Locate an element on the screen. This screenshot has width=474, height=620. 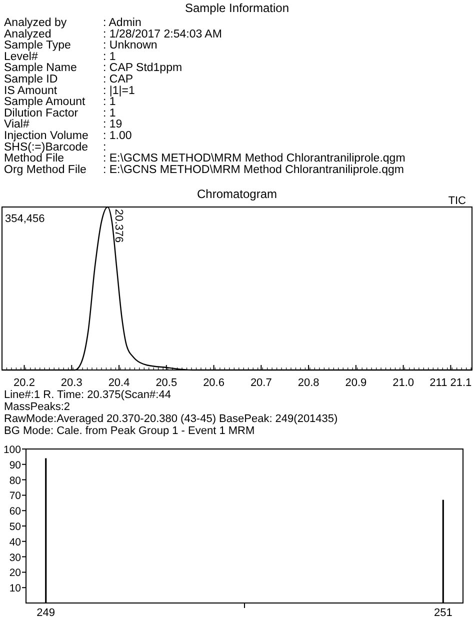
x-tick-label: 20.2 is located at coordinates (24, 383).